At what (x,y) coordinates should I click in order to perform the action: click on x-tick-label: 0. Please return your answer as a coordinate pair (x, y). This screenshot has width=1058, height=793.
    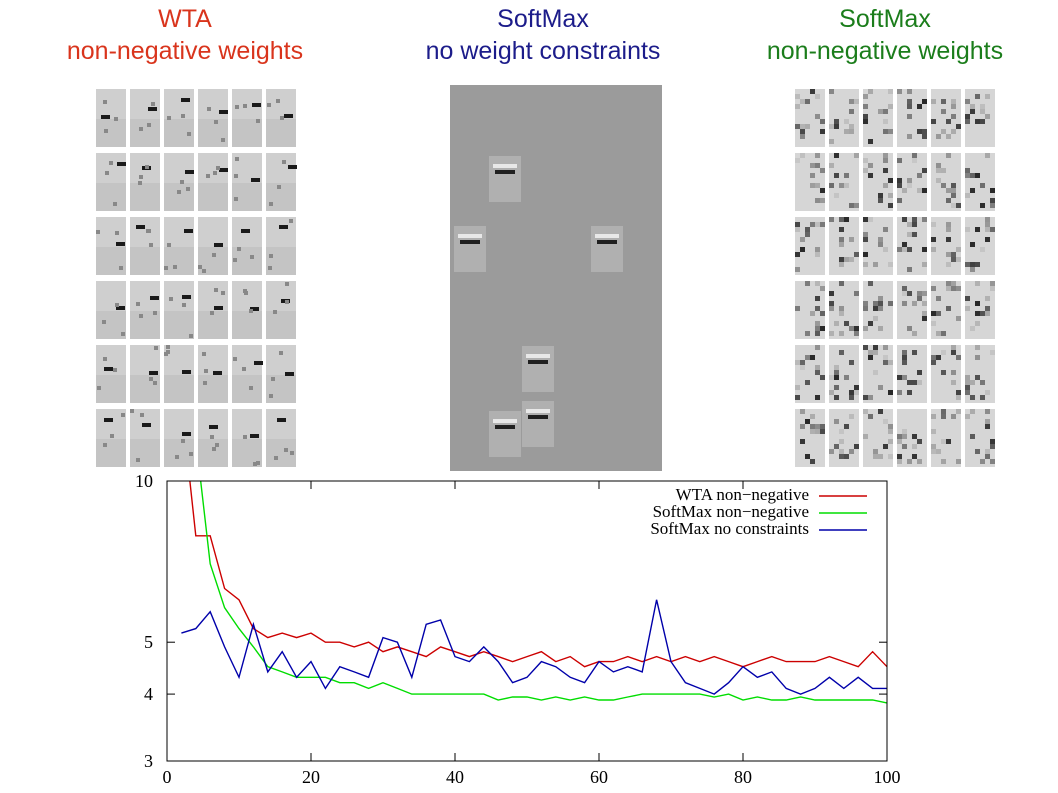
    Looking at the image, I should click on (167, 777).